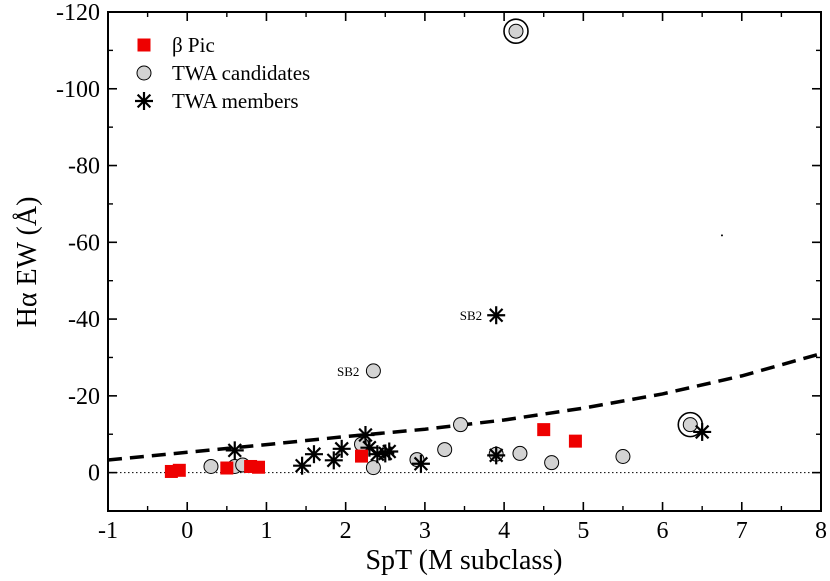 This screenshot has height=581, width=830. What do you see at coordinates (27, 262) in the screenshot?
I see `y-axis-label: Hα EW (Å)` at bounding box center [27, 262].